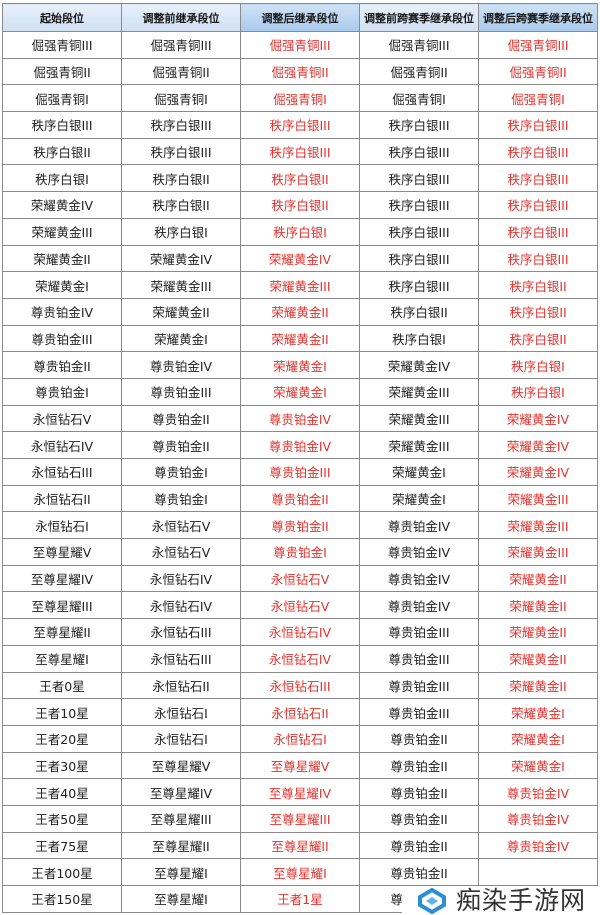 This screenshot has height=915, width=600. I want to click on cell-start-rank: 王者50星, so click(62, 818).